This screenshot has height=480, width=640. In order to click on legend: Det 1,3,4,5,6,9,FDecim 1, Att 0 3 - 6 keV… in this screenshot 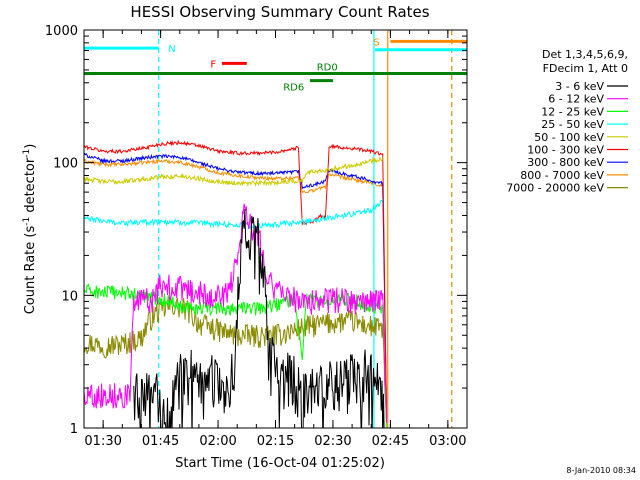, I will do `click(567, 121)`.